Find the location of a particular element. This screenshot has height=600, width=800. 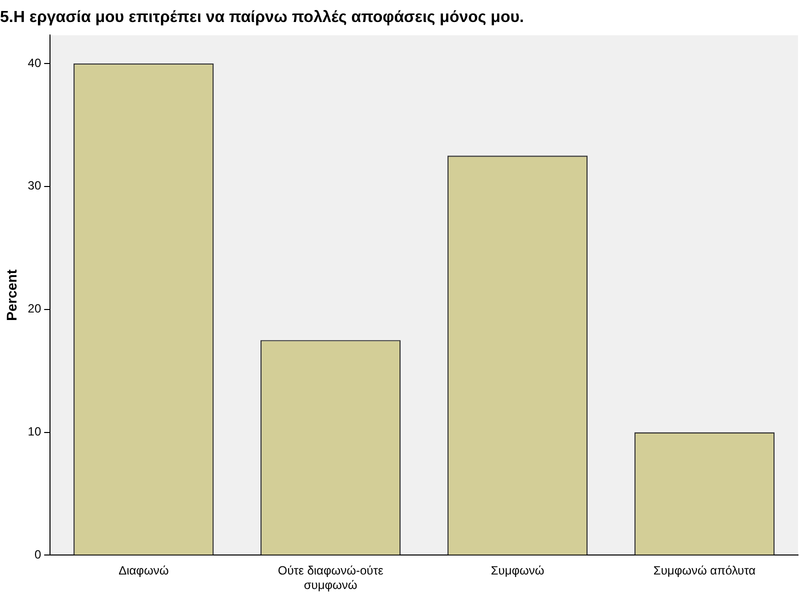

y-axis-title: Percent is located at coordinates (11, 295).